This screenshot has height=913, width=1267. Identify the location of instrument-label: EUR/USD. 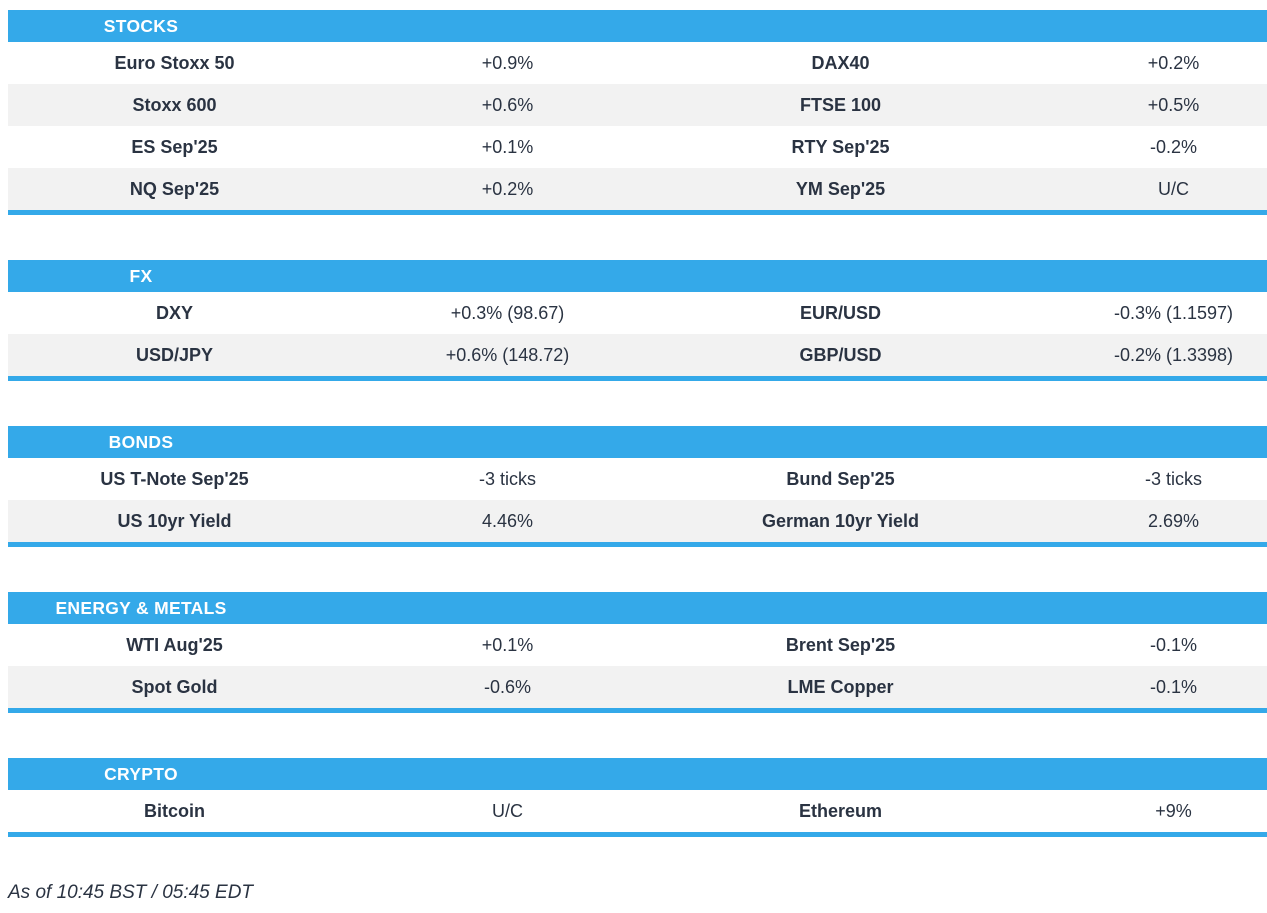
(840, 313).